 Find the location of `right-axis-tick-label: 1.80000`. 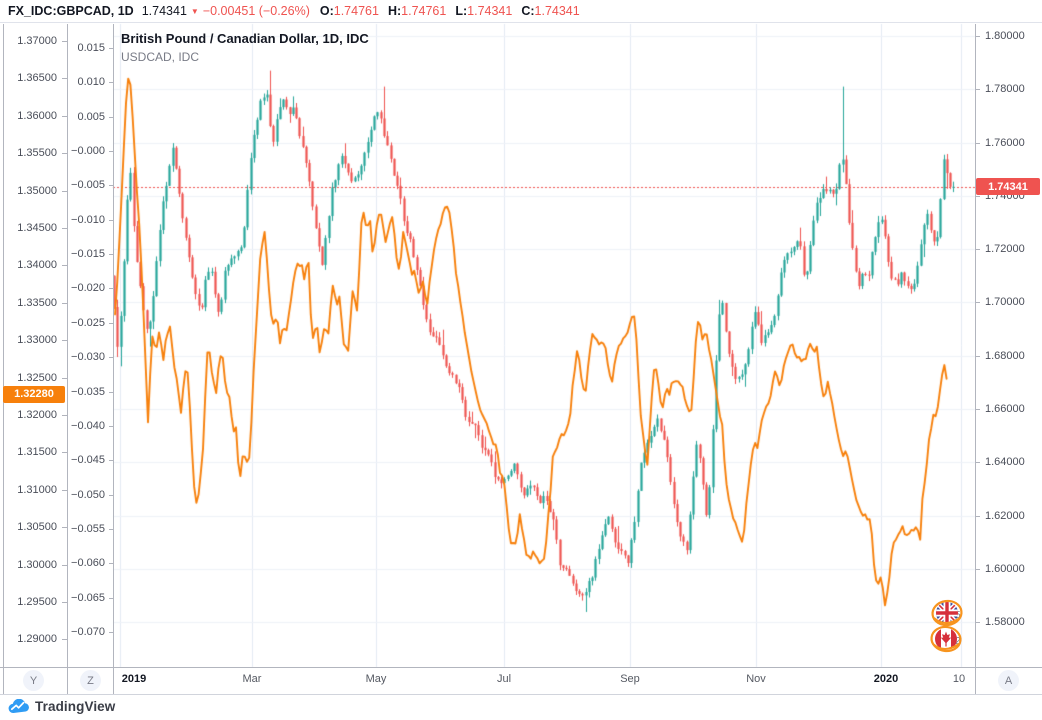

right-axis-tick-label: 1.80000 is located at coordinates (1005, 36).